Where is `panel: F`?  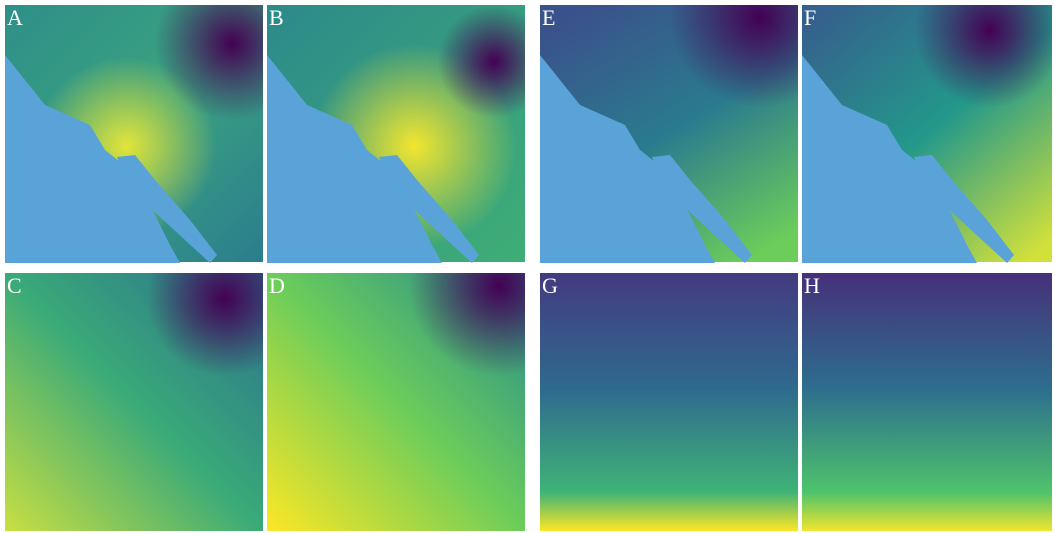 panel: F is located at coordinates (927, 134).